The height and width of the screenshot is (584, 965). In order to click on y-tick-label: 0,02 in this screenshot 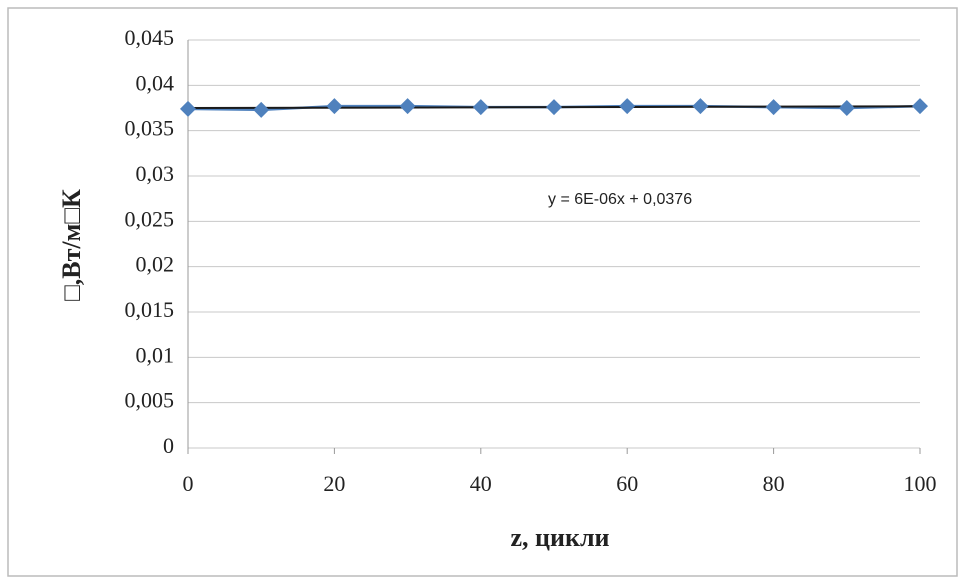, I will do `click(155, 264)`.